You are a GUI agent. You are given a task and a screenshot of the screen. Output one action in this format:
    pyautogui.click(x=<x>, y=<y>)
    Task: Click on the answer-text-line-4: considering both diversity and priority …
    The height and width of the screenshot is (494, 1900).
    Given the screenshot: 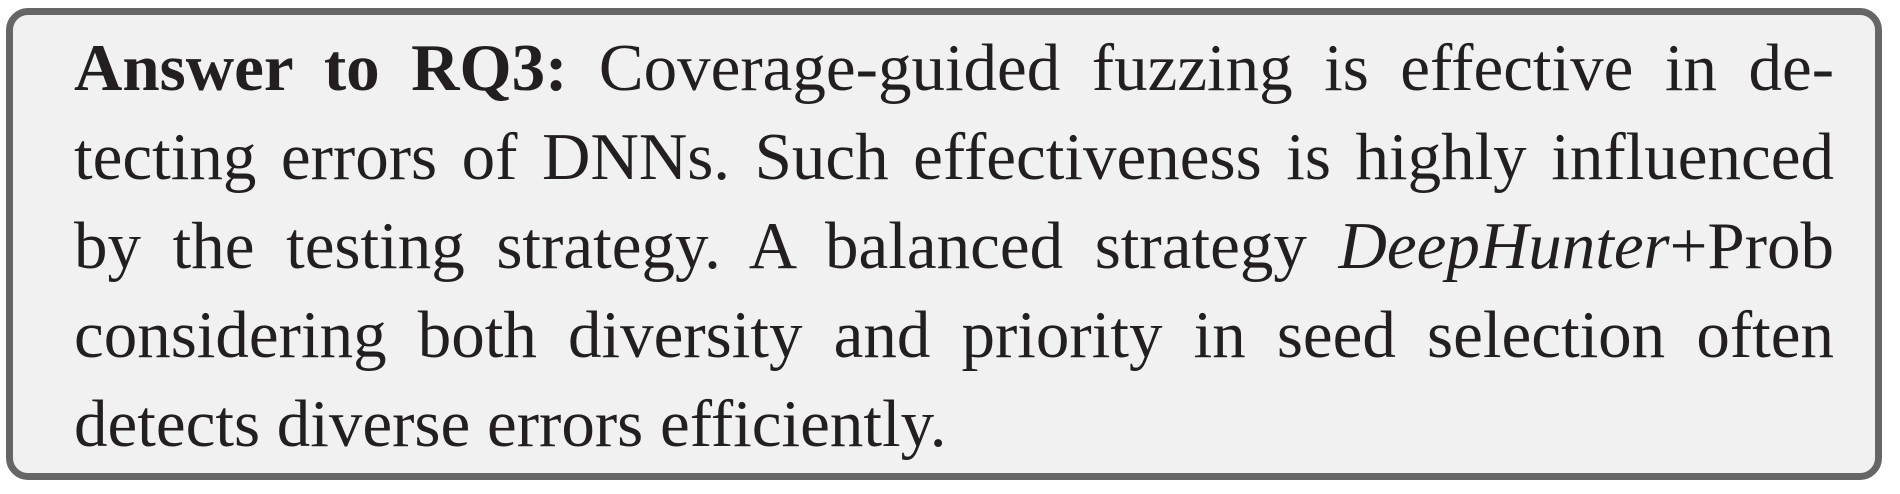 What is the action you would take?
    pyautogui.click(x=954, y=335)
    